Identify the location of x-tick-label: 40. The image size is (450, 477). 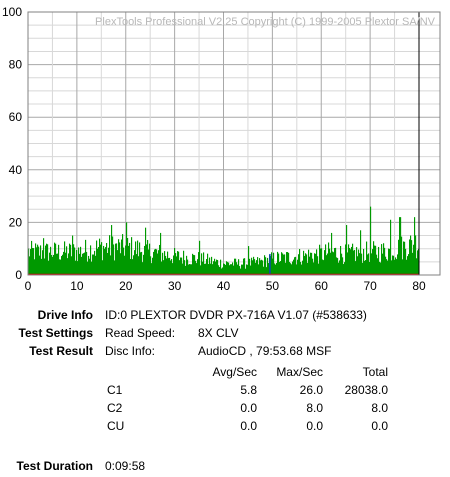
(224, 286).